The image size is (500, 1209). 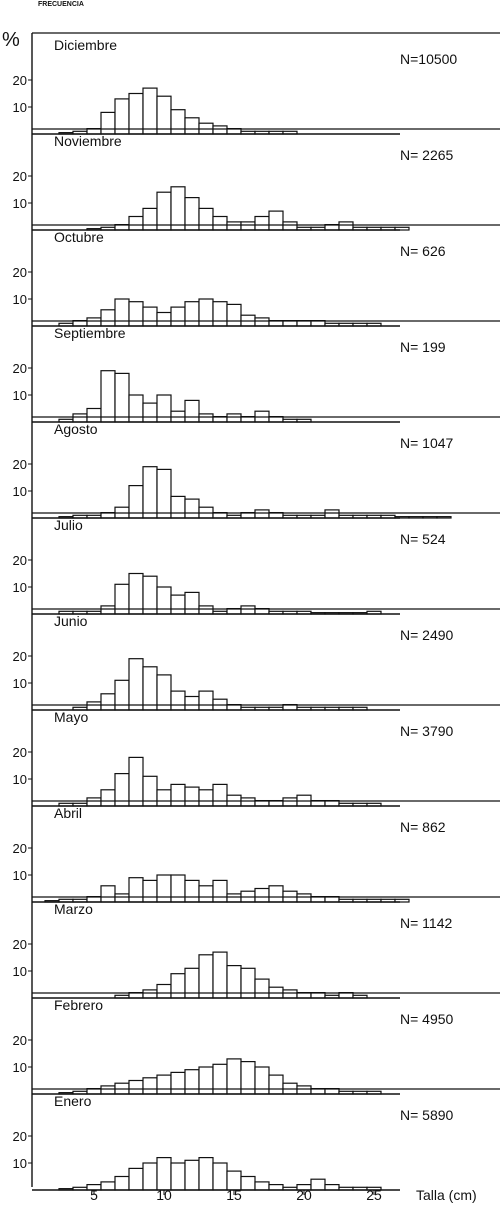 I want to click on panel-octubre: Octubre N= 626 10 20, so click(x=256, y=275).